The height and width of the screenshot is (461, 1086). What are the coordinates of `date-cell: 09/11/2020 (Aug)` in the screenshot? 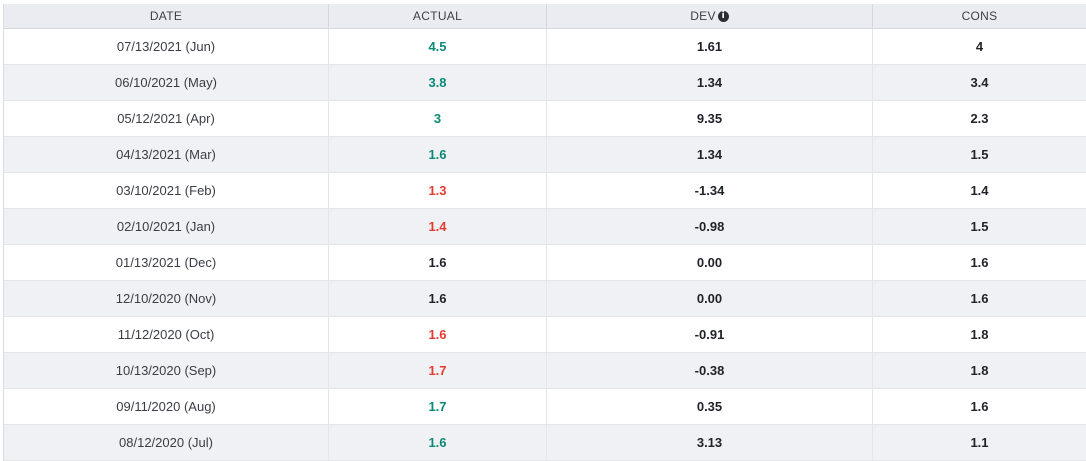 It's located at (166, 406).